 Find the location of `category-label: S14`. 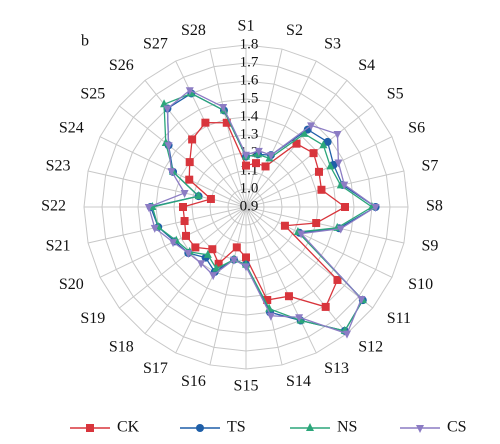

category-label: S14 is located at coordinates (298, 381).